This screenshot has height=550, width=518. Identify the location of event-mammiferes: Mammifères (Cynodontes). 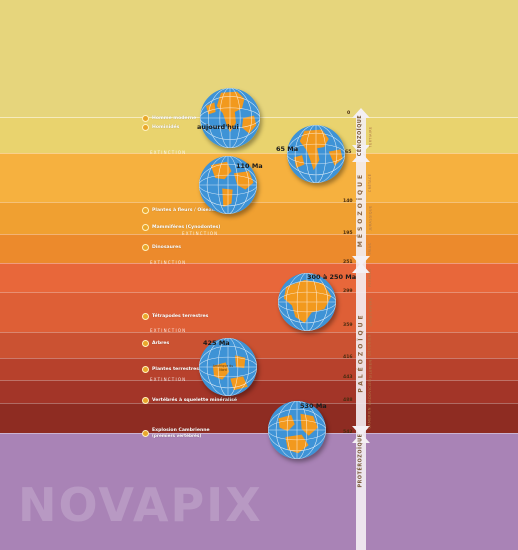
(181, 227).